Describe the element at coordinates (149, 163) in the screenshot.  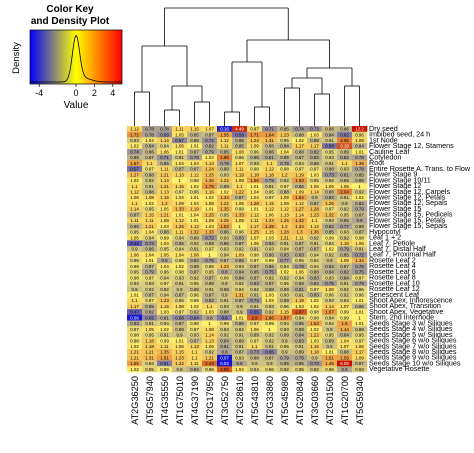
I see `heatmap-cell-value: 1.1` at that location.